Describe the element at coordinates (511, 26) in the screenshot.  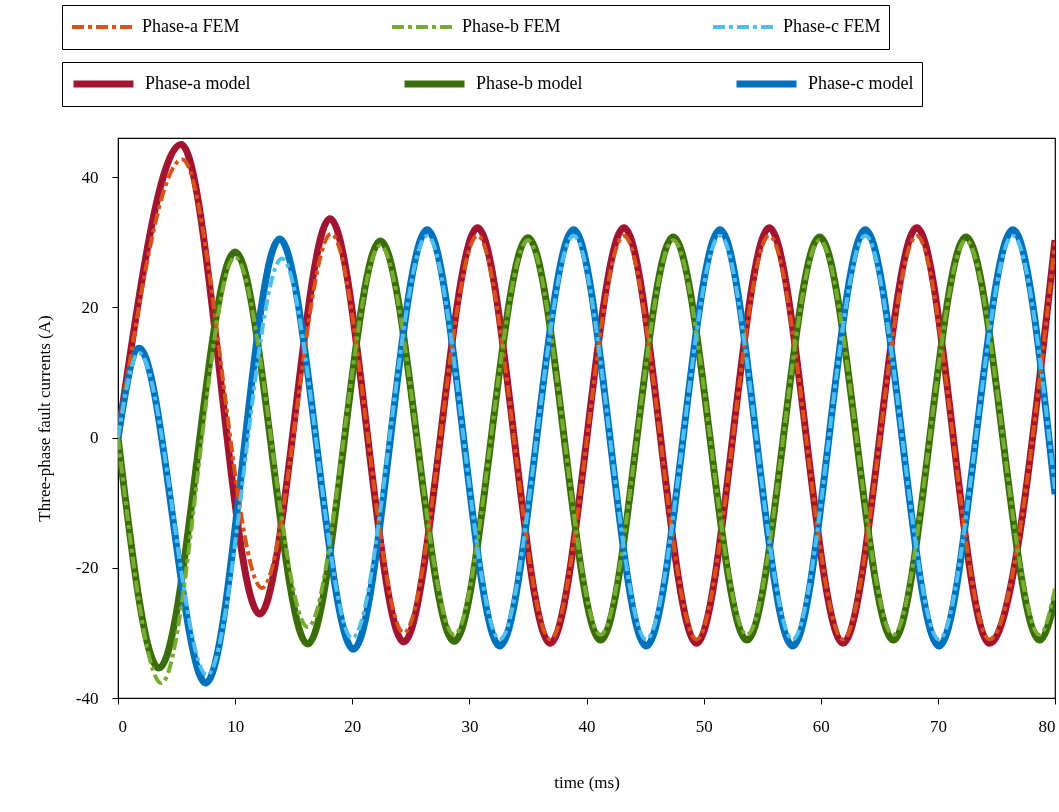
I see `legend-label: Phase-b FEM` at that location.